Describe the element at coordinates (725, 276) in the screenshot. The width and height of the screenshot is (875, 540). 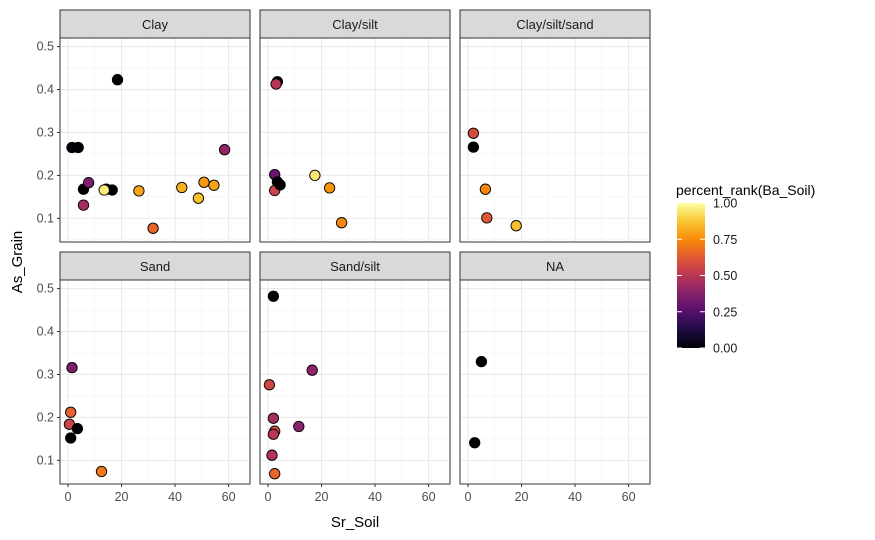
I see `legend-label: 0.50` at that location.